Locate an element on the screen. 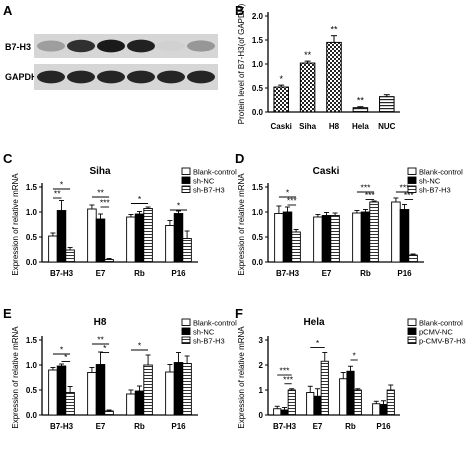  y-tick-label: 3 is located at coordinates (261, 340).